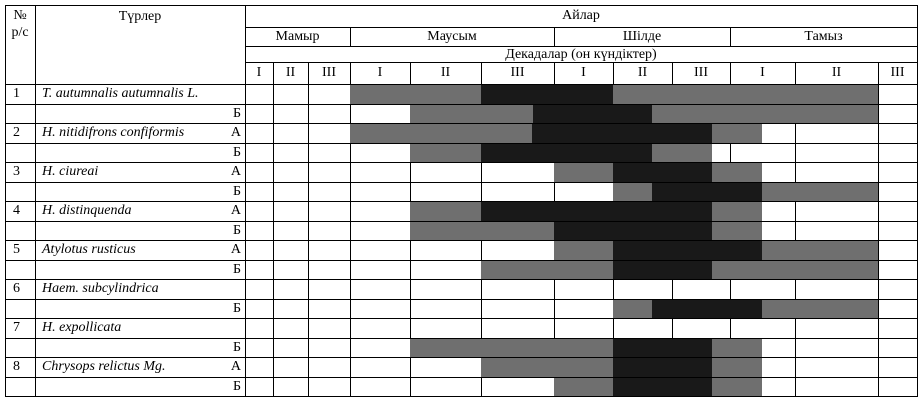  Describe the element at coordinates (581, 62) in the screenshot. I see `decade-numerals-rule` at that location.